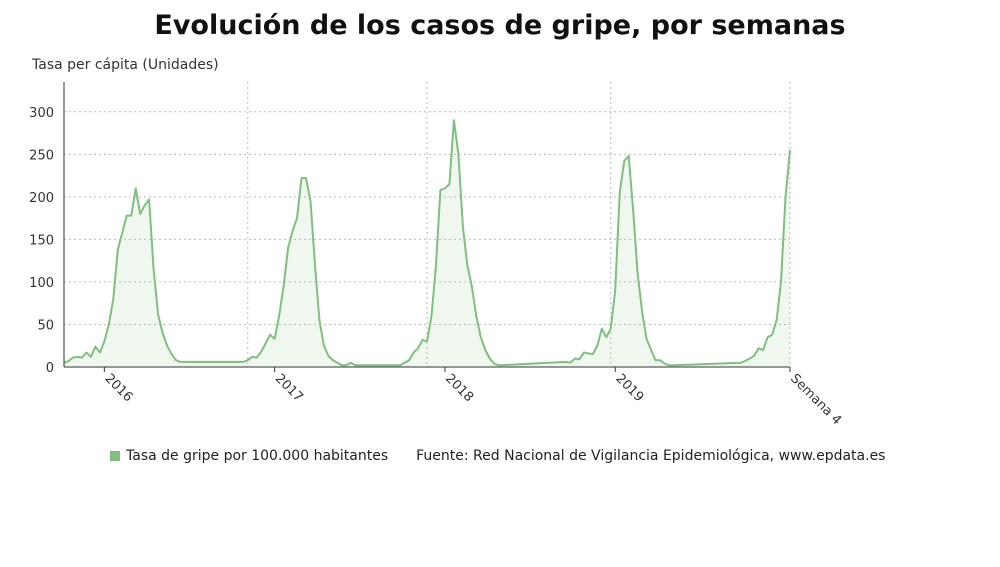 This screenshot has height=567, width=1000. I want to click on y-tick-label: 150, so click(41, 240).